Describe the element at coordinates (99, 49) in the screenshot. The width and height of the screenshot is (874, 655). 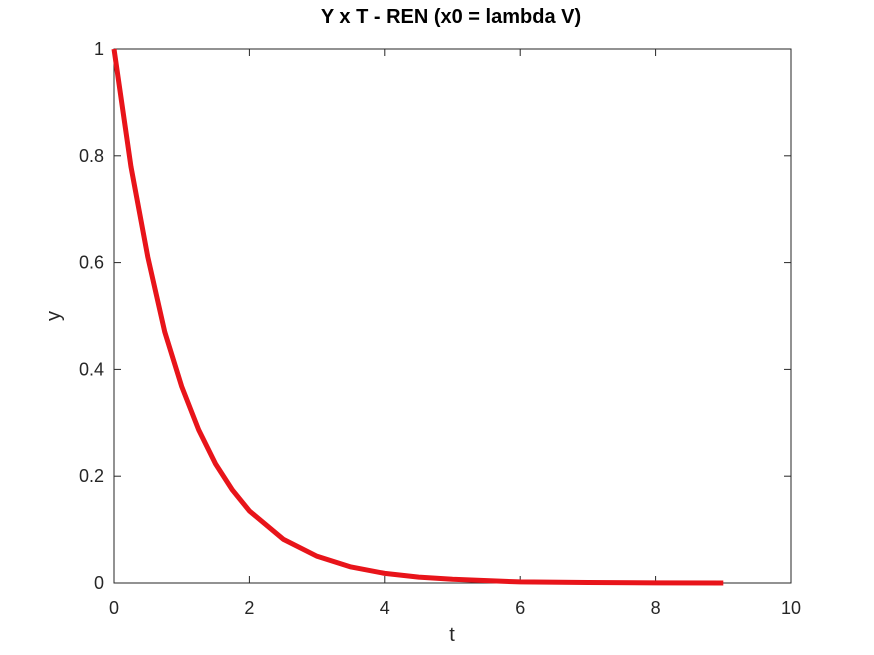
I see `y-tick-label: 1` at that location.